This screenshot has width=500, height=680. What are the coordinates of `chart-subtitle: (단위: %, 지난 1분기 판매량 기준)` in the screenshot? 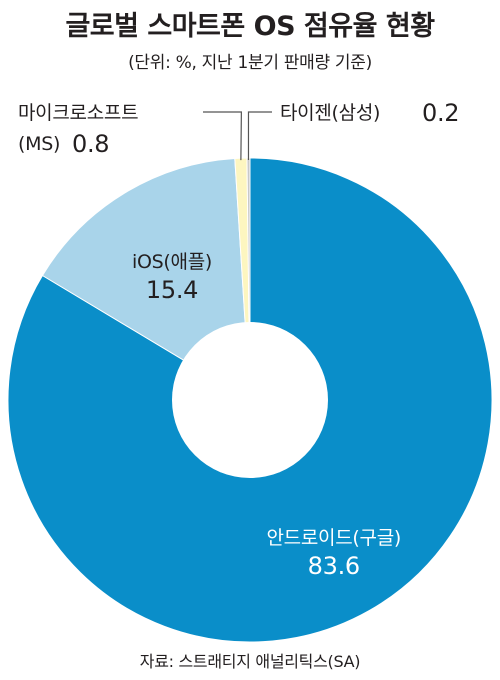 It's located at (250, 63).